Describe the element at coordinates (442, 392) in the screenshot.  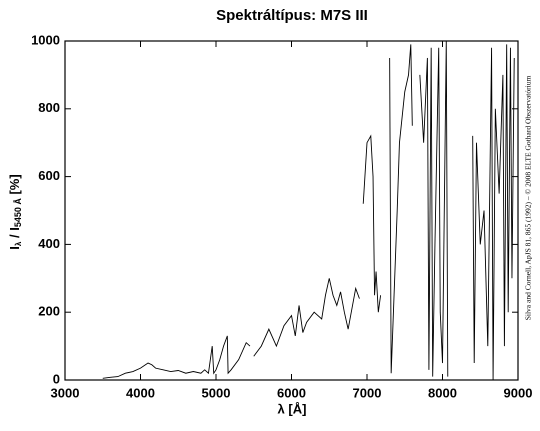
I see `x-tick-label: 8000` at that location.